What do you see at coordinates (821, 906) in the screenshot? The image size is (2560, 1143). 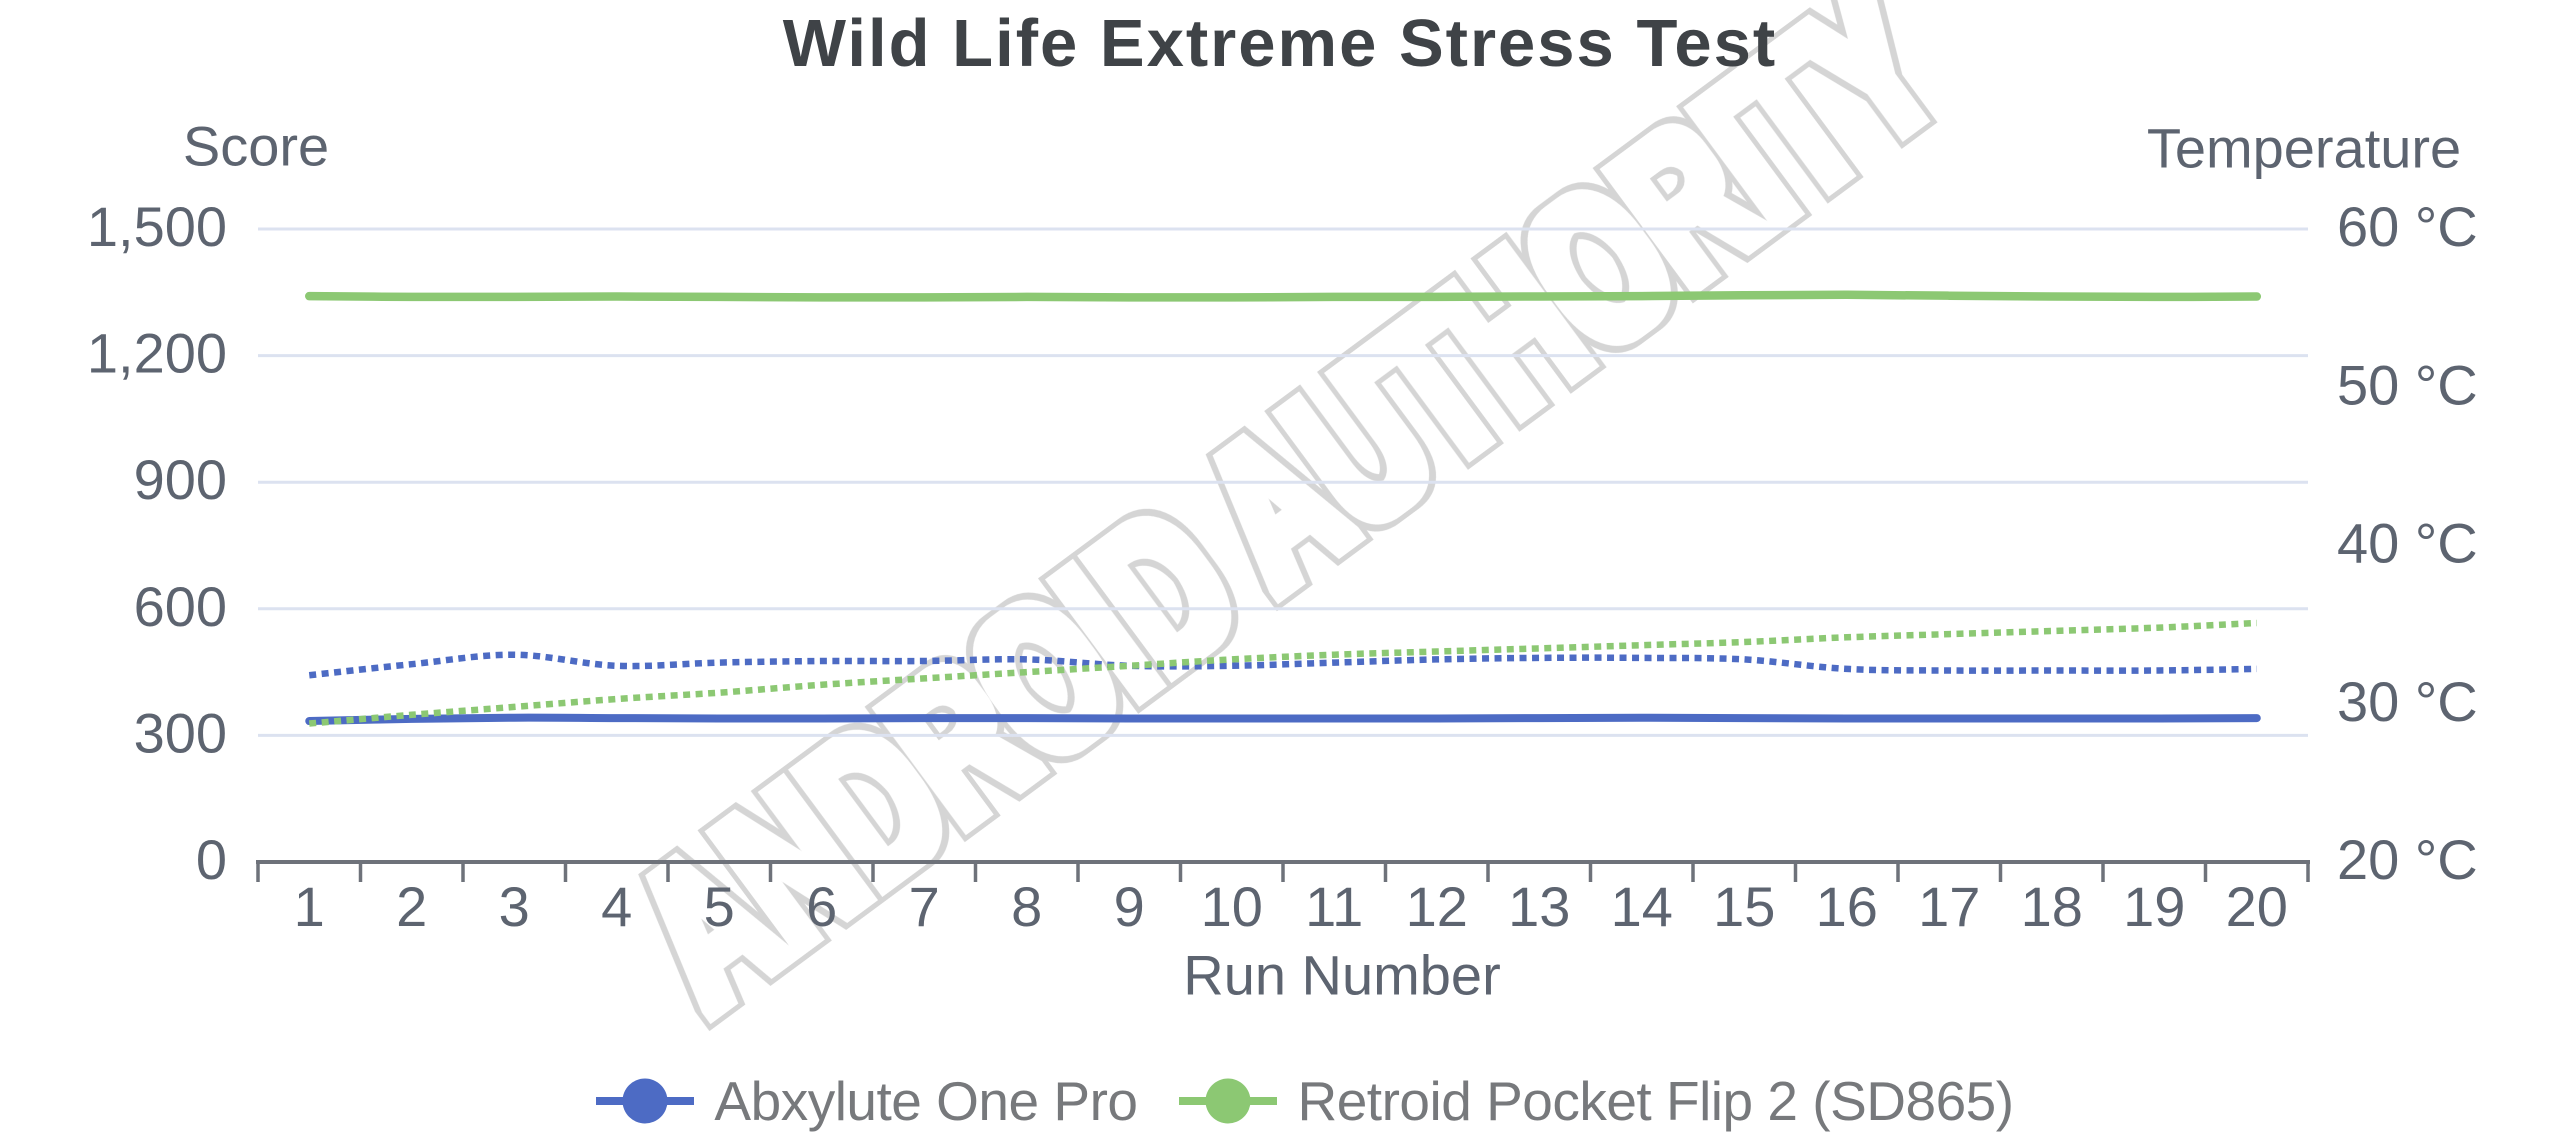 I see `x-axis-tick-label: 6` at bounding box center [821, 906].